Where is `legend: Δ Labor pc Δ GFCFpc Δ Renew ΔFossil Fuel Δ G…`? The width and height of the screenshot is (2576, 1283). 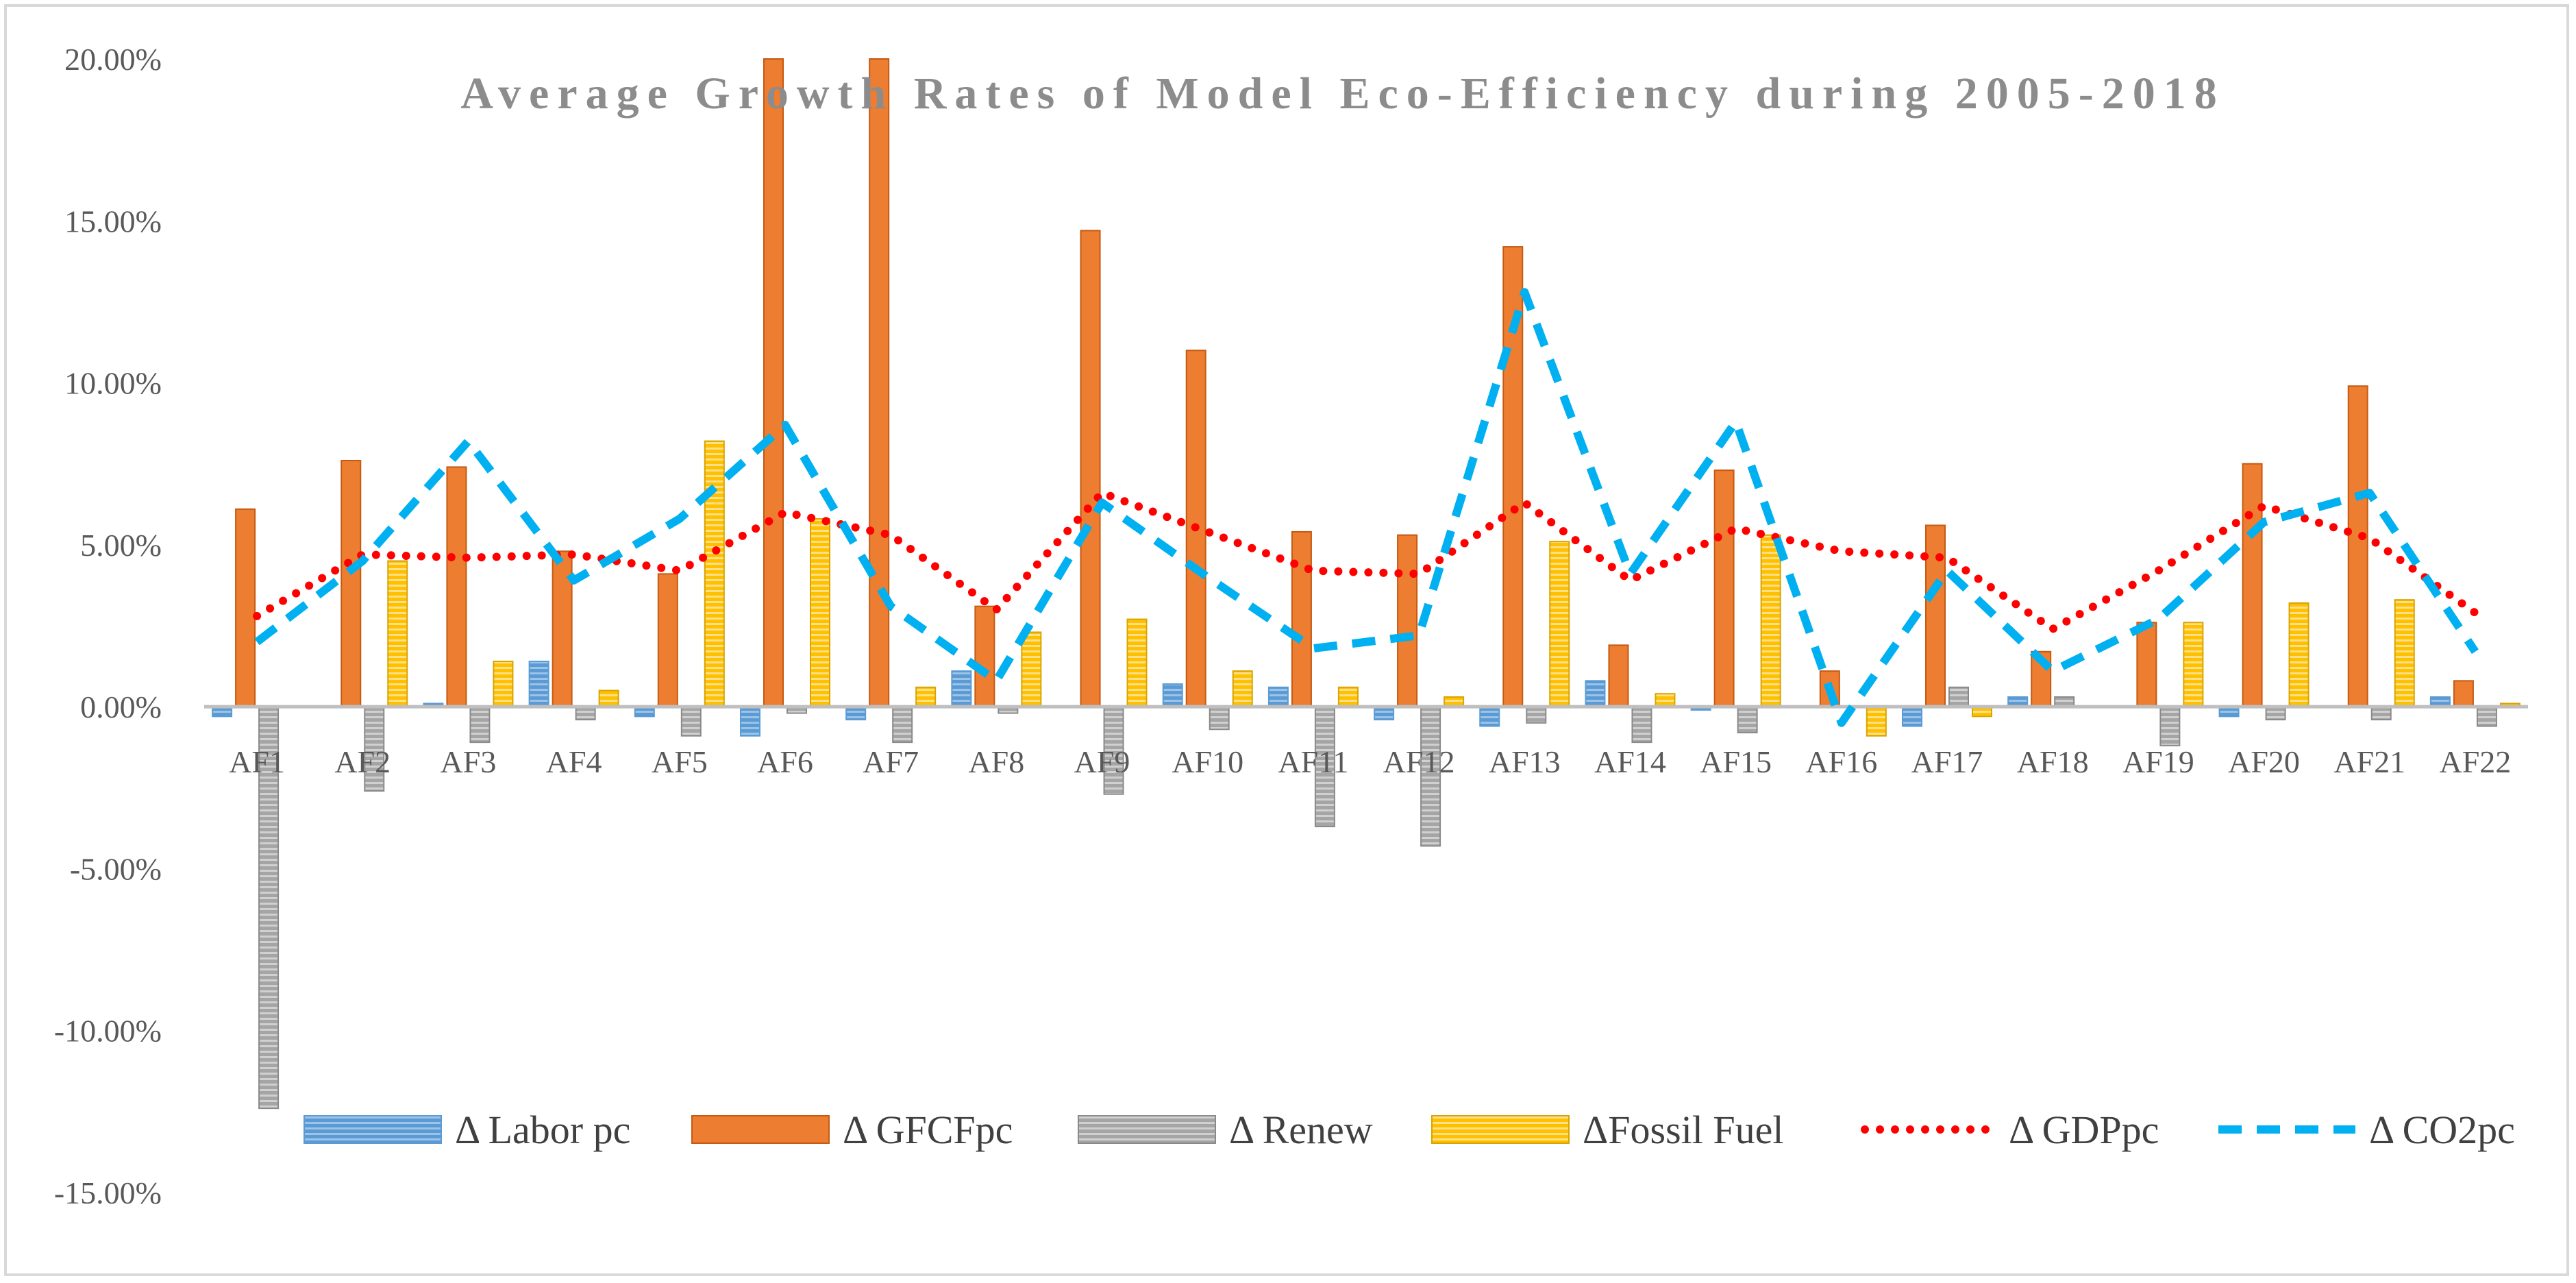
legend: Δ Labor pc Δ GFCFpc Δ Renew ΔFossil Fuel Δ G… is located at coordinates (1409, 1130).